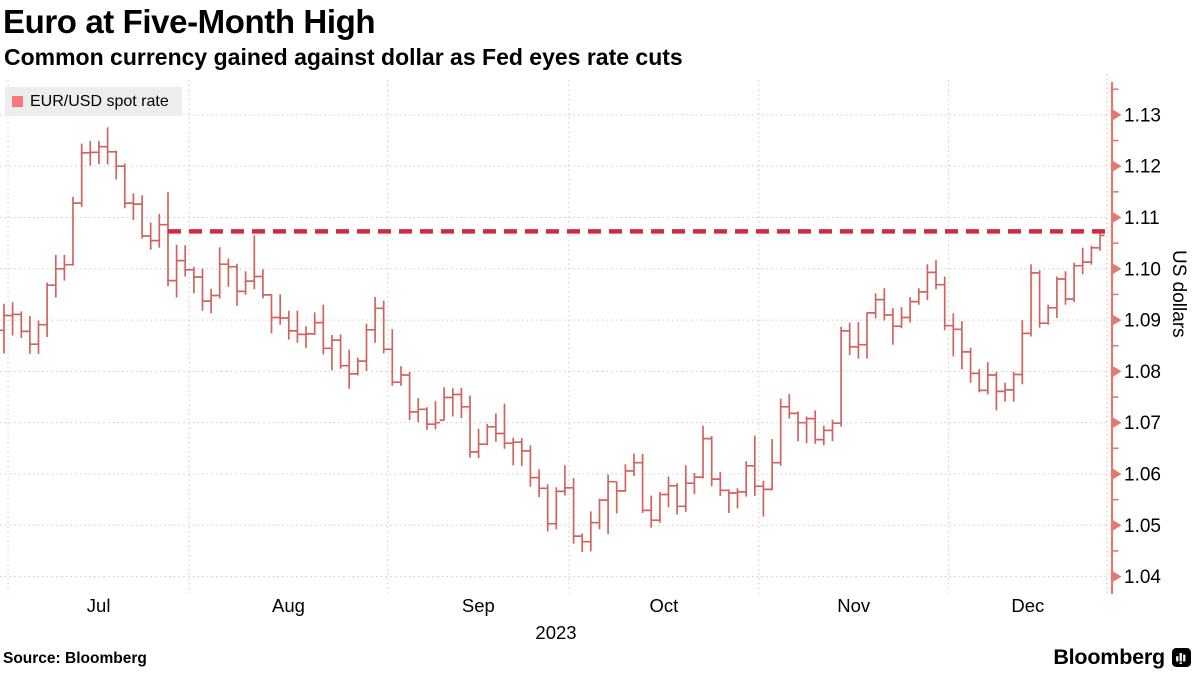 The width and height of the screenshot is (1200, 675). I want to click on svg-text: 1.11, so click(1142, 218).